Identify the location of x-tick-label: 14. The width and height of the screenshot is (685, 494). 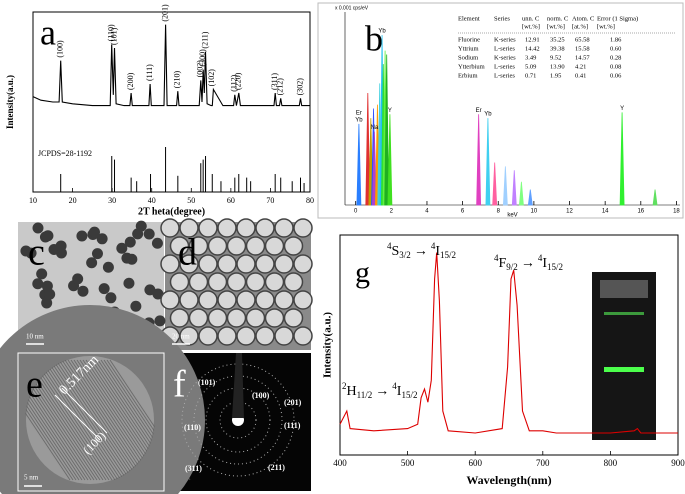
(605, 212).